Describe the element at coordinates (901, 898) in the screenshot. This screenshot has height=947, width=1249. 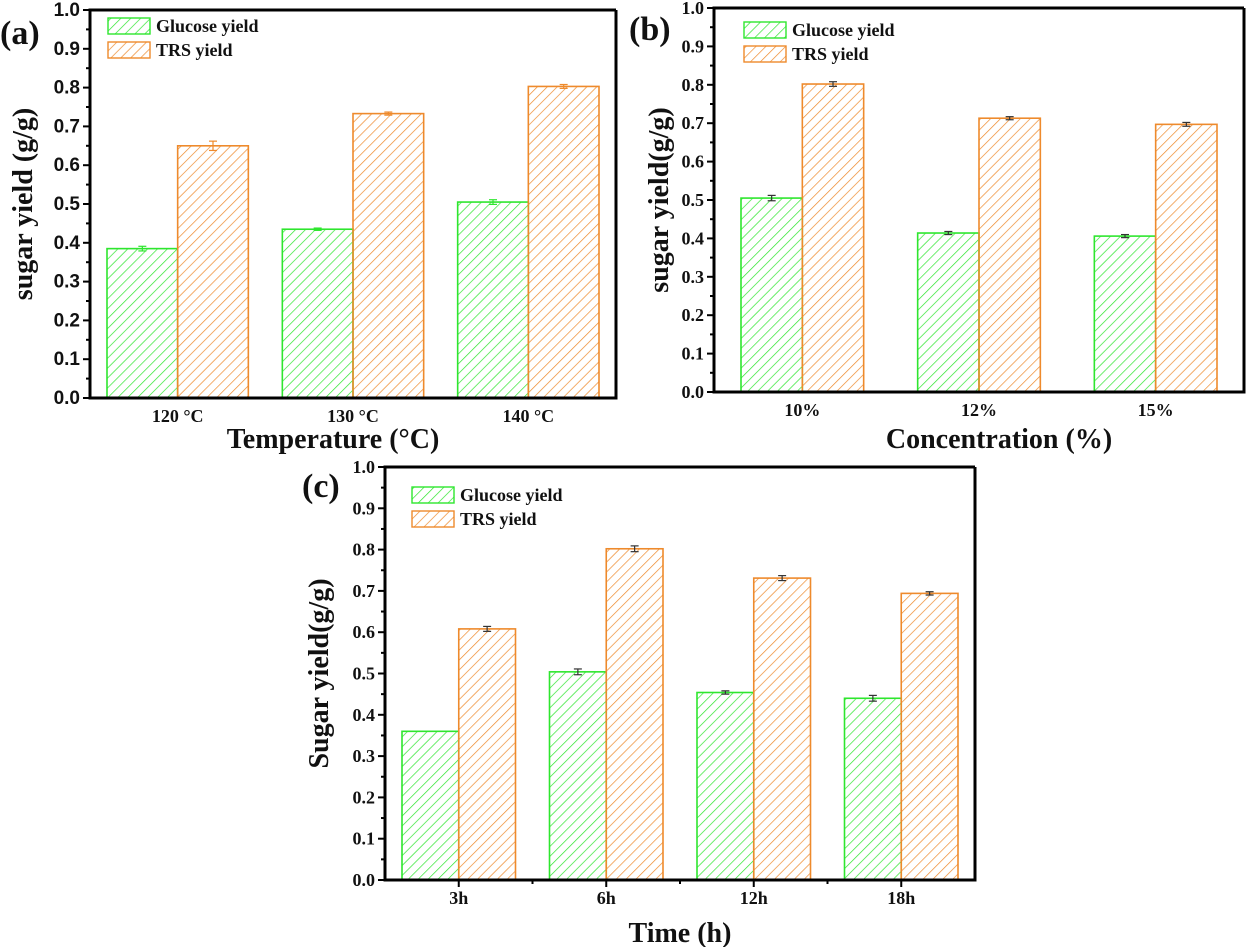
I see `x-tick-label: 18h` at that location.